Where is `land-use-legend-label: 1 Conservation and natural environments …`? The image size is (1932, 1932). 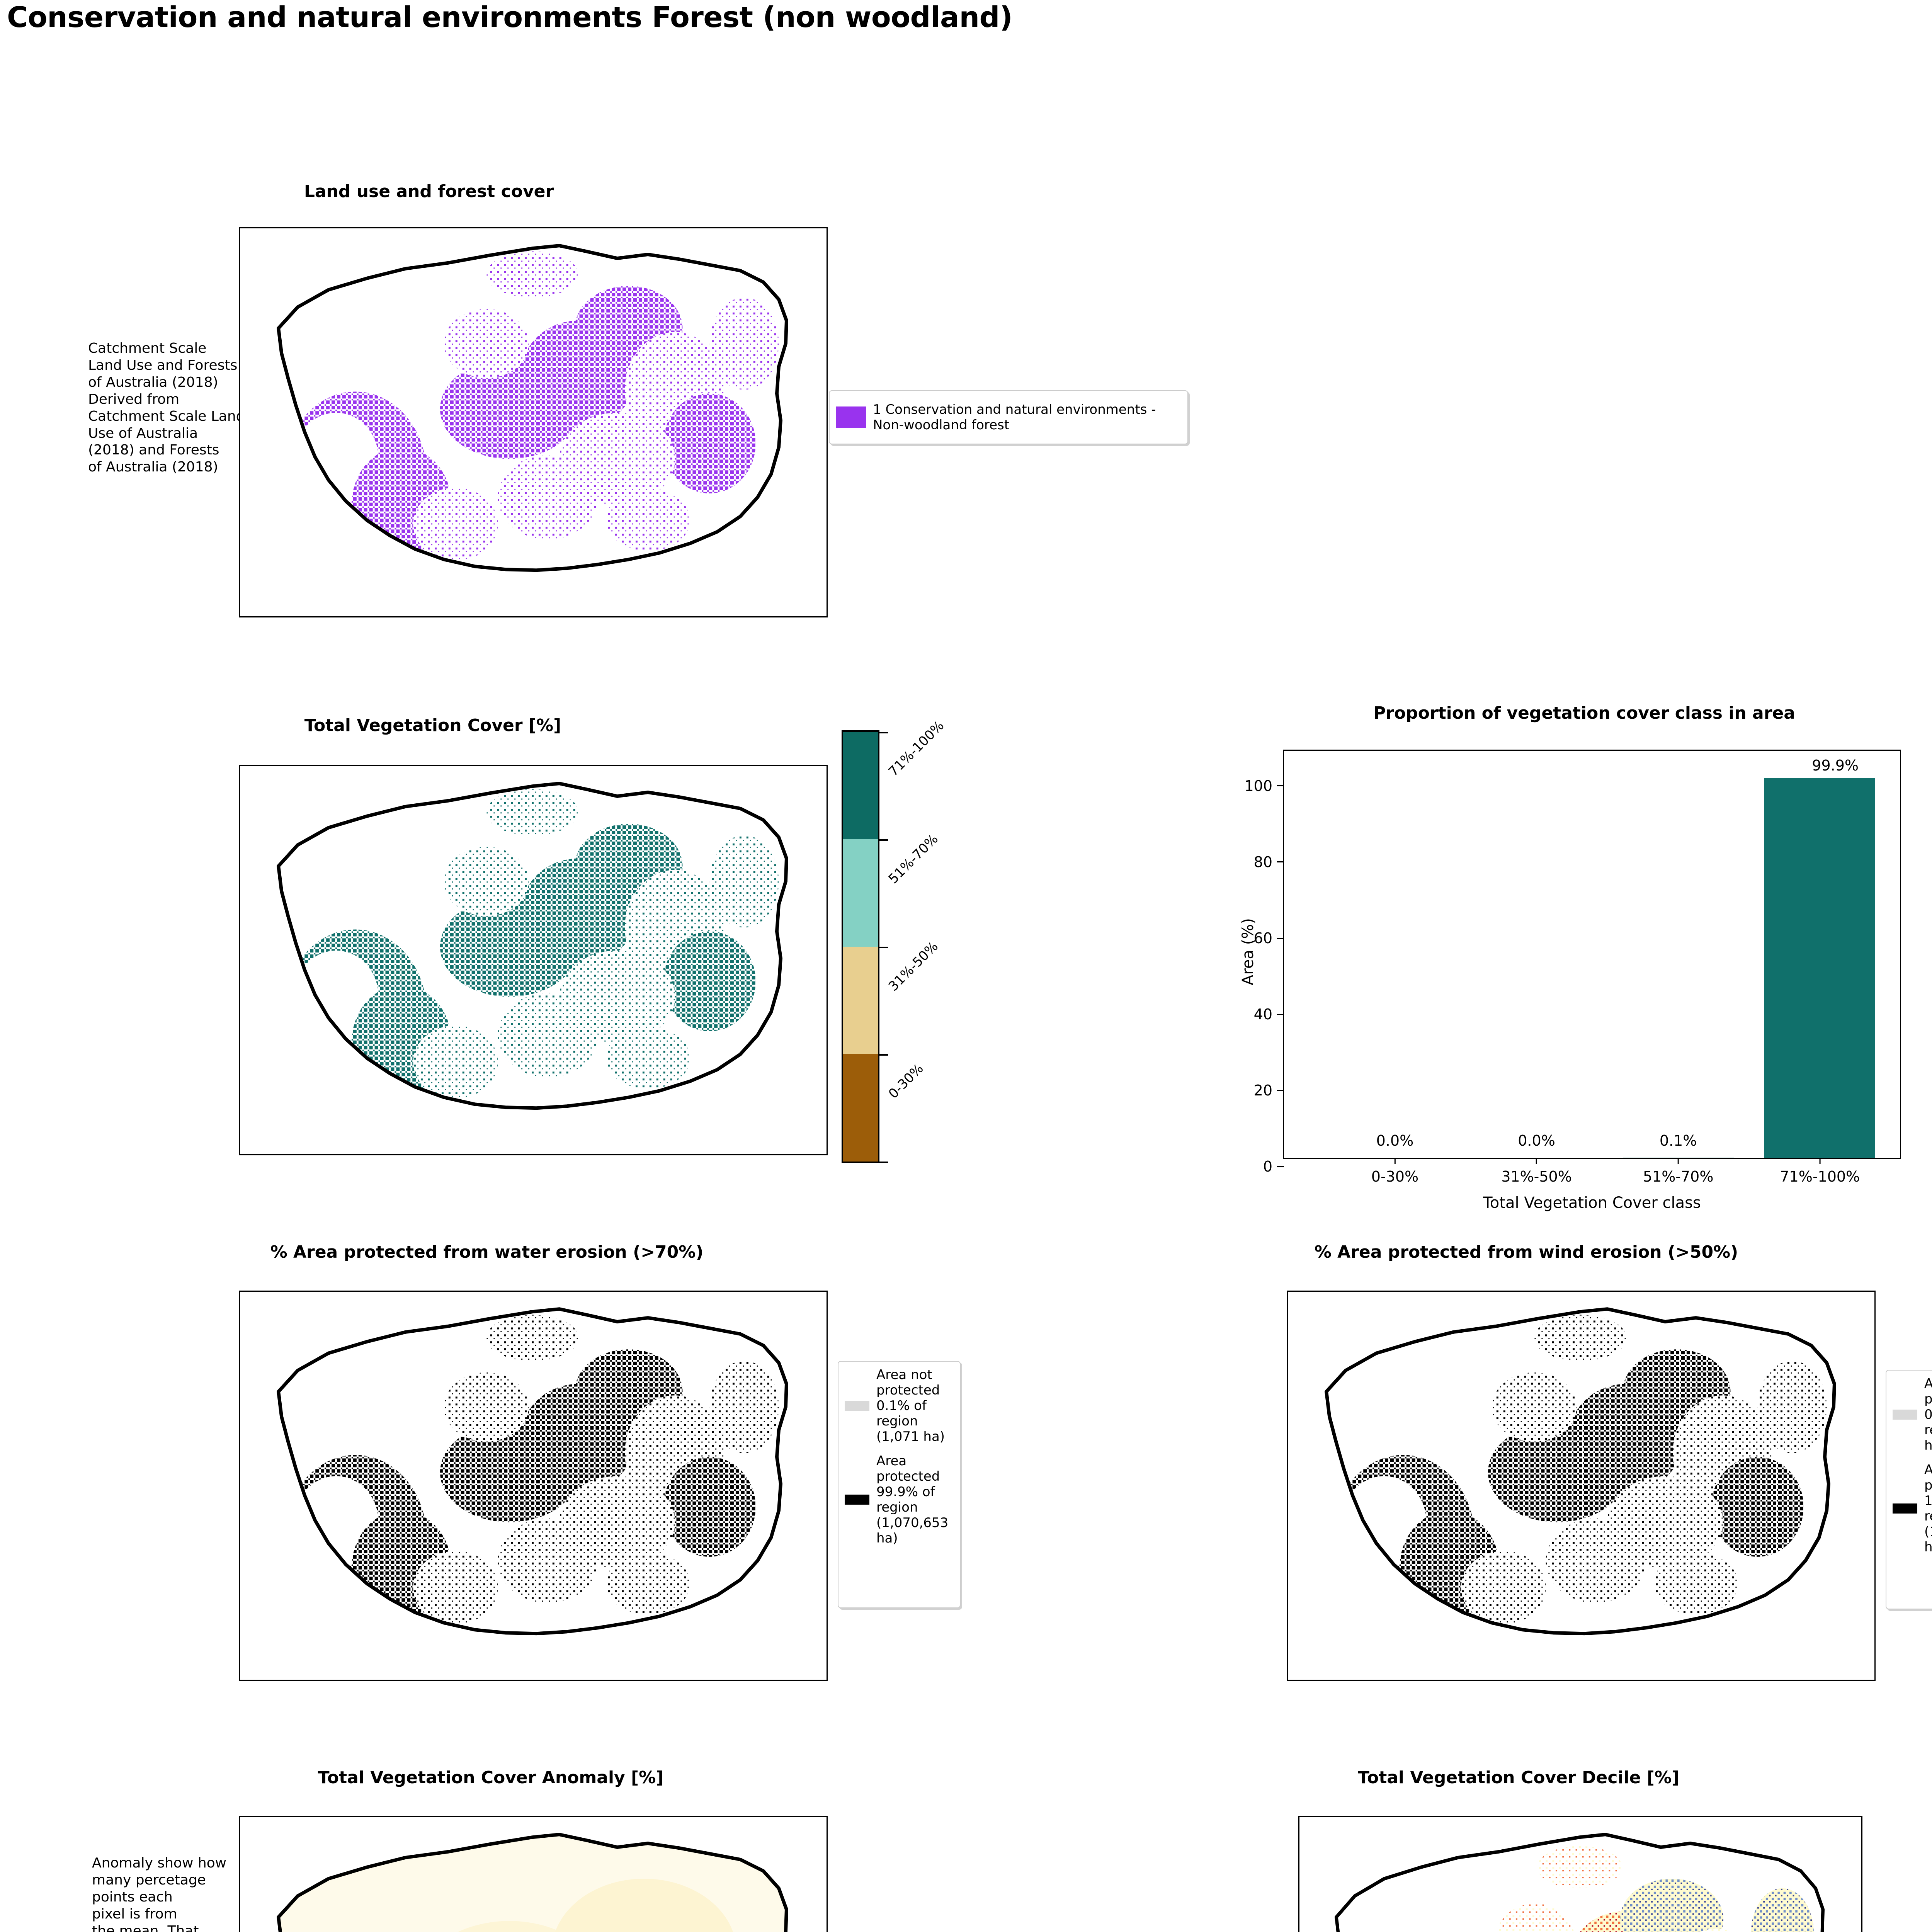
land-use-legend-label: 1 Conservation and natural environments … is located at coordinates (1014, 417).